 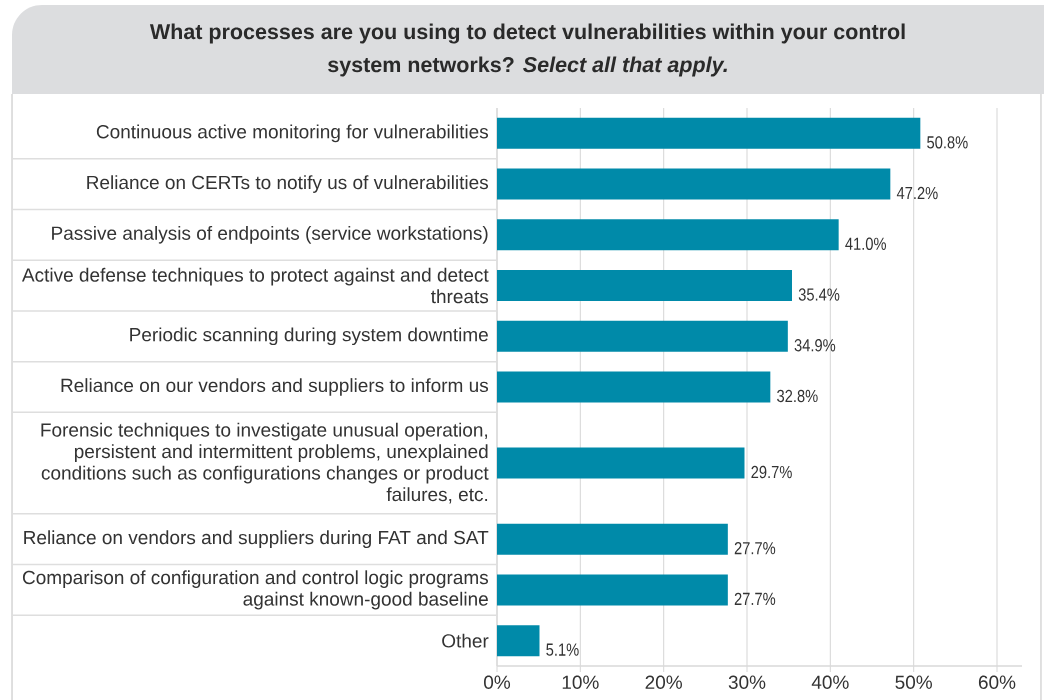 I want to click on y-tick-label: Other, so click(x=465, y=640).